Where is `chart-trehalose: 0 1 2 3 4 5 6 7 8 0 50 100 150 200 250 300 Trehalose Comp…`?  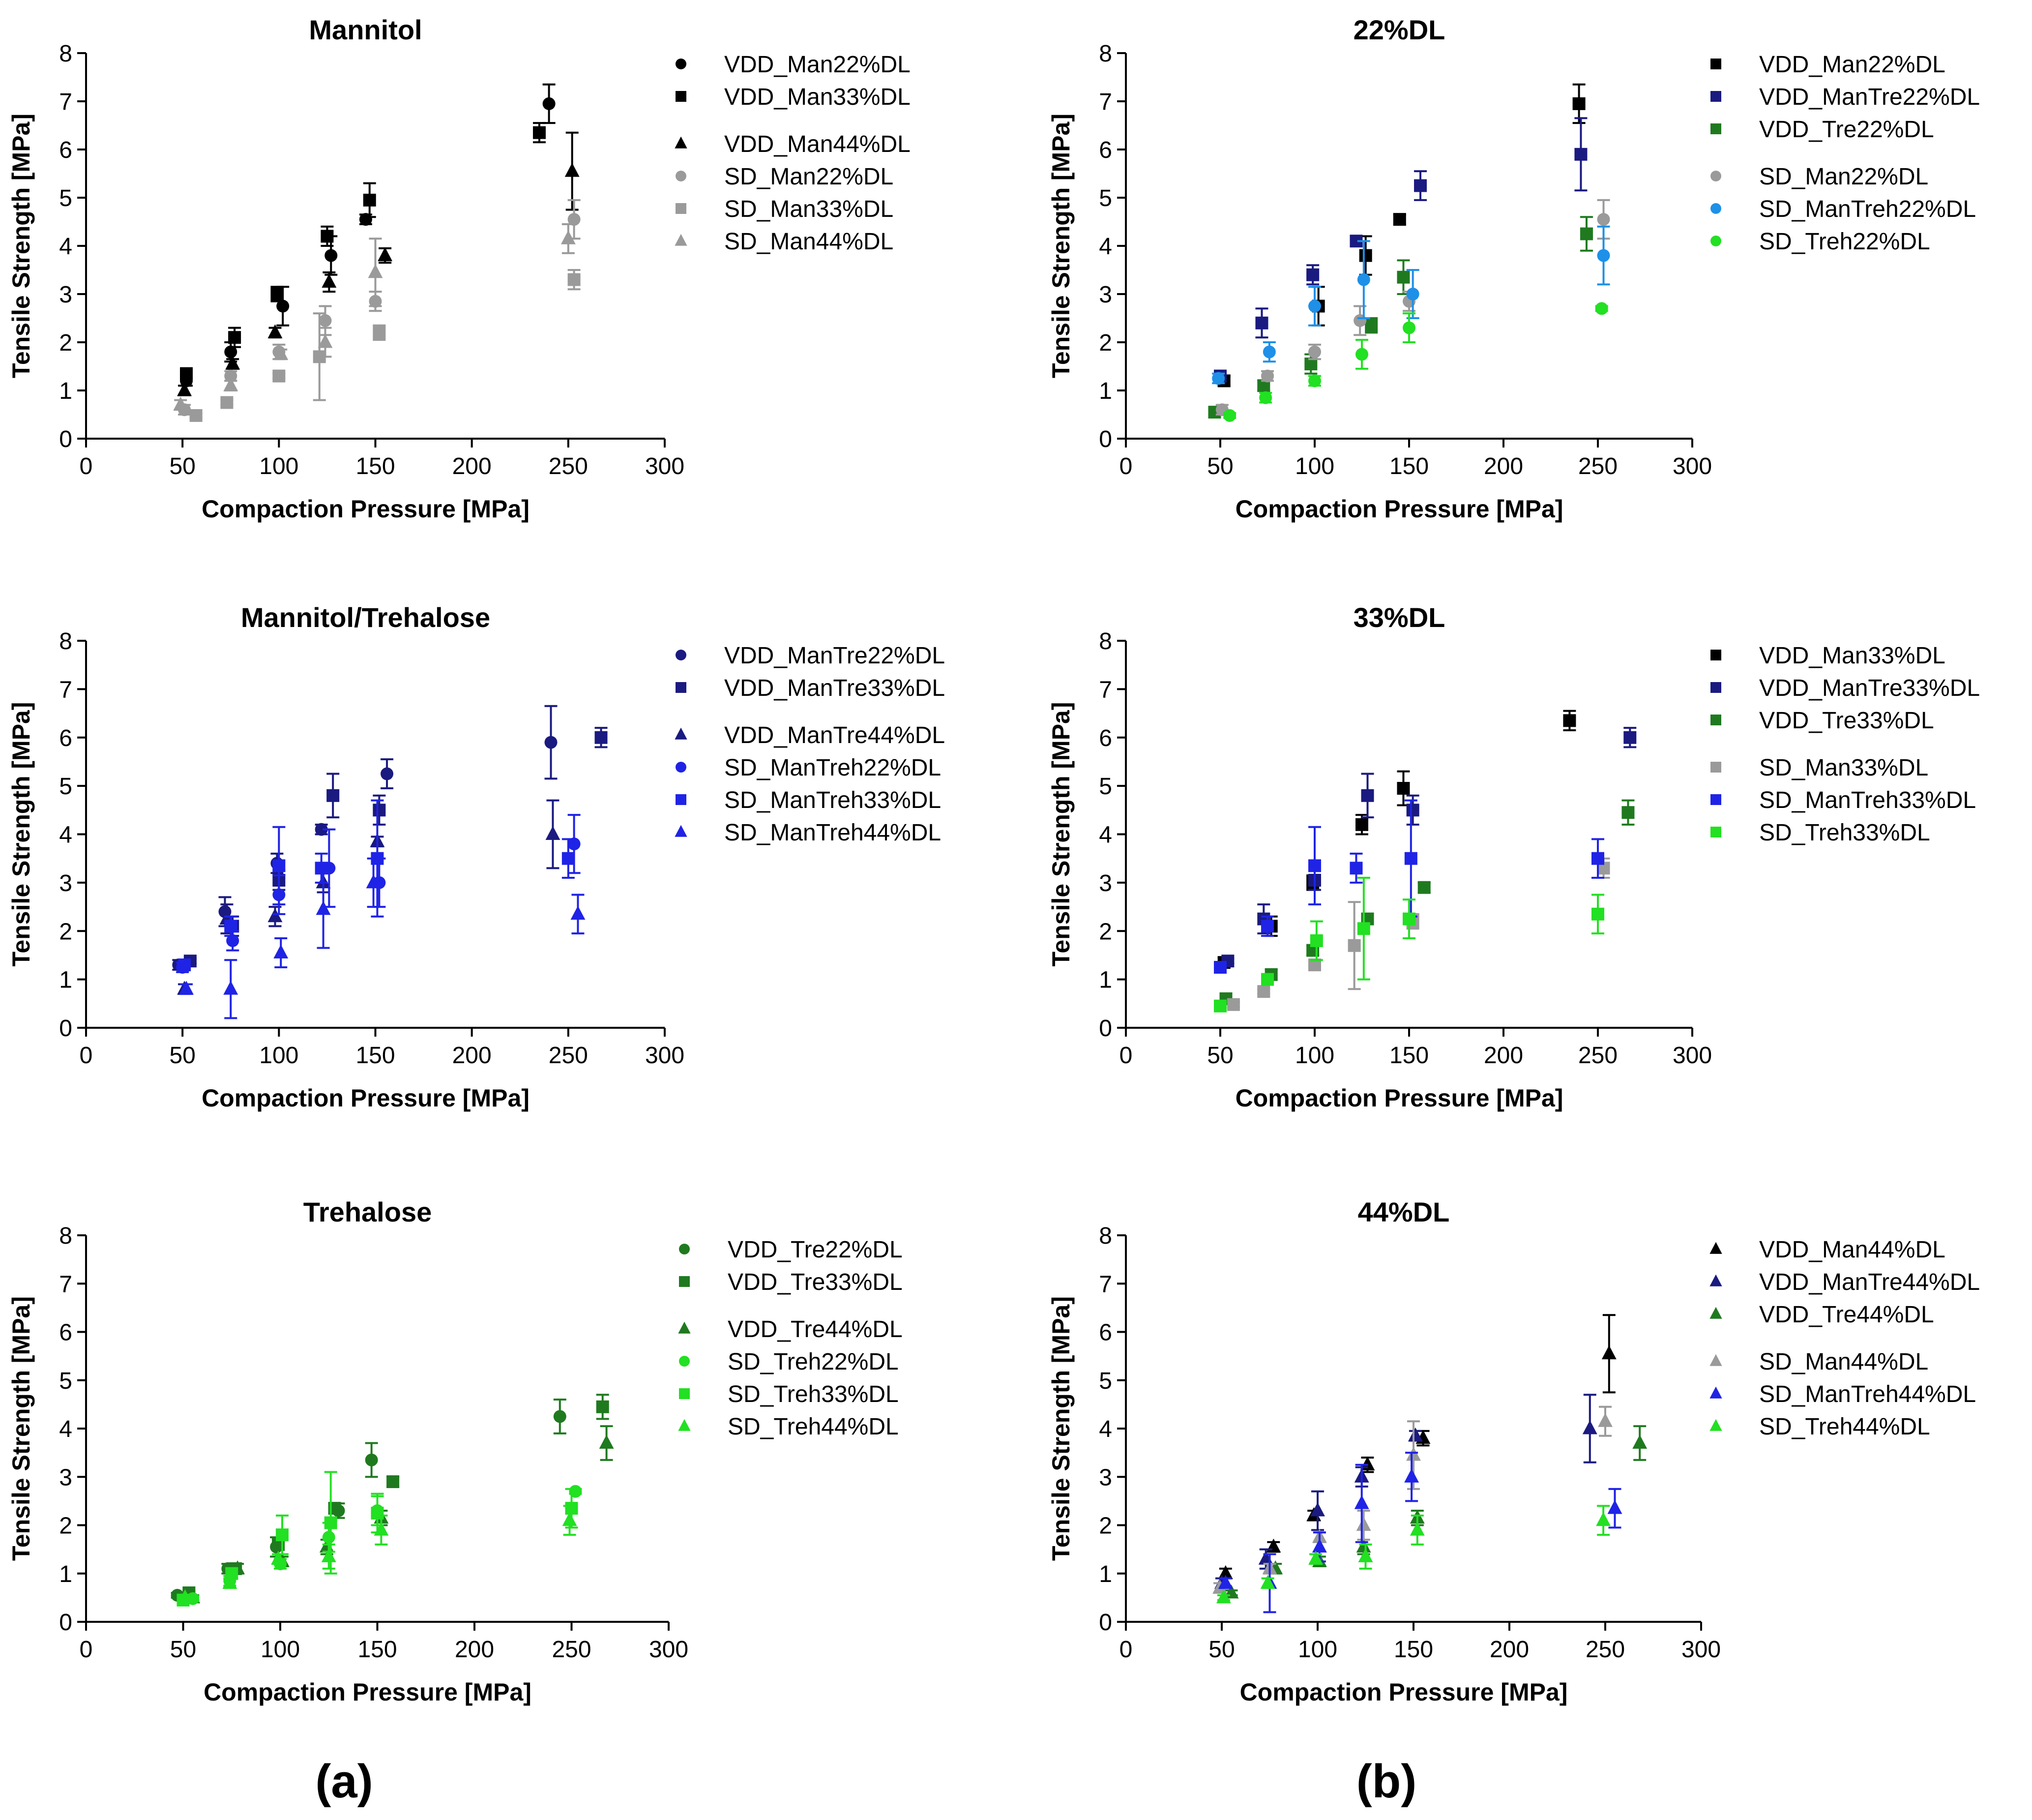
chart-trehalose: 0 1 2 3 4 5 6 7 8 0 50 100 150 200 250 300 Trehalose Comp… is located at coordinates (455, 1451).